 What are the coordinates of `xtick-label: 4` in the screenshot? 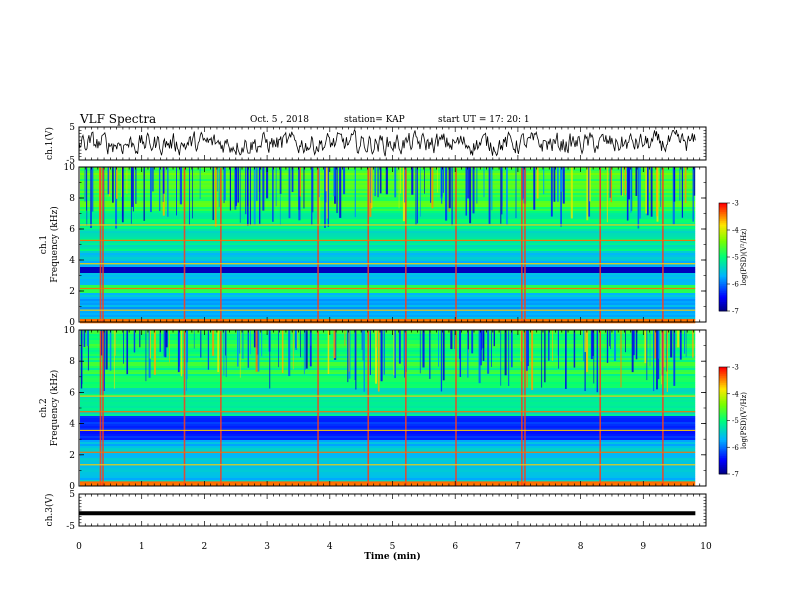 It's located at (330, 547).